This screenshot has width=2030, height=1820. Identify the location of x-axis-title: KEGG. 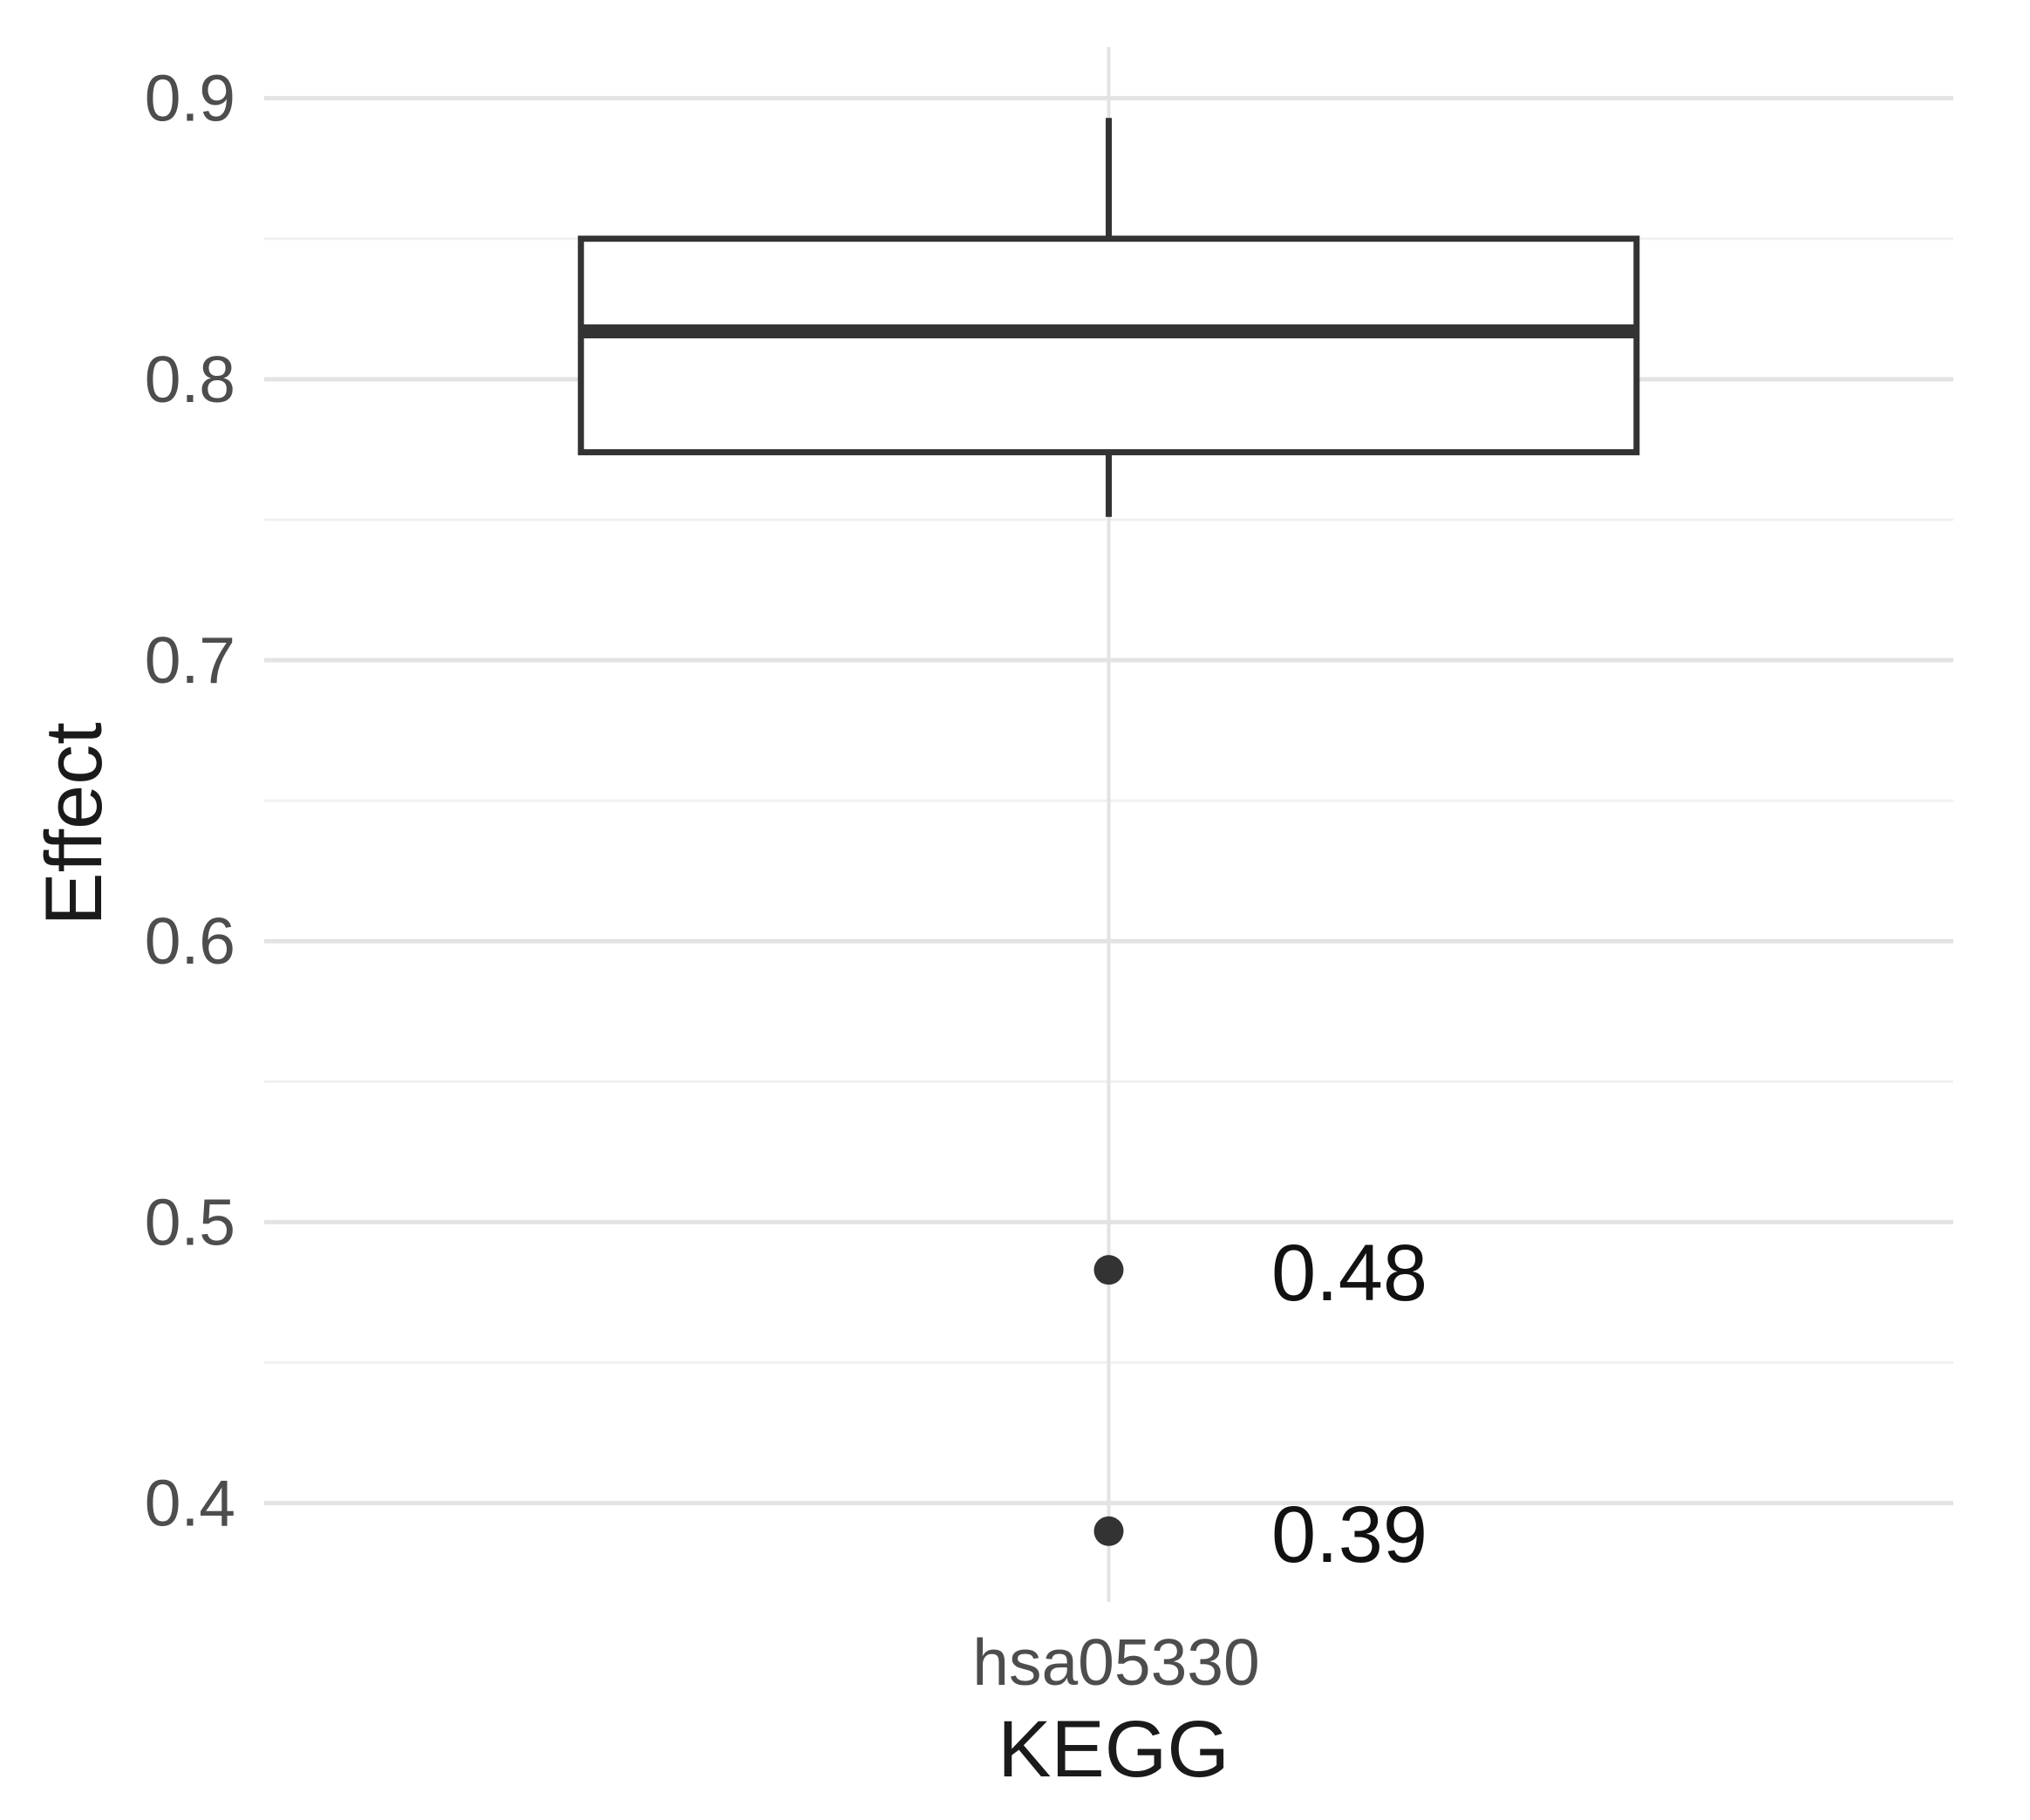
(1114, 1749).